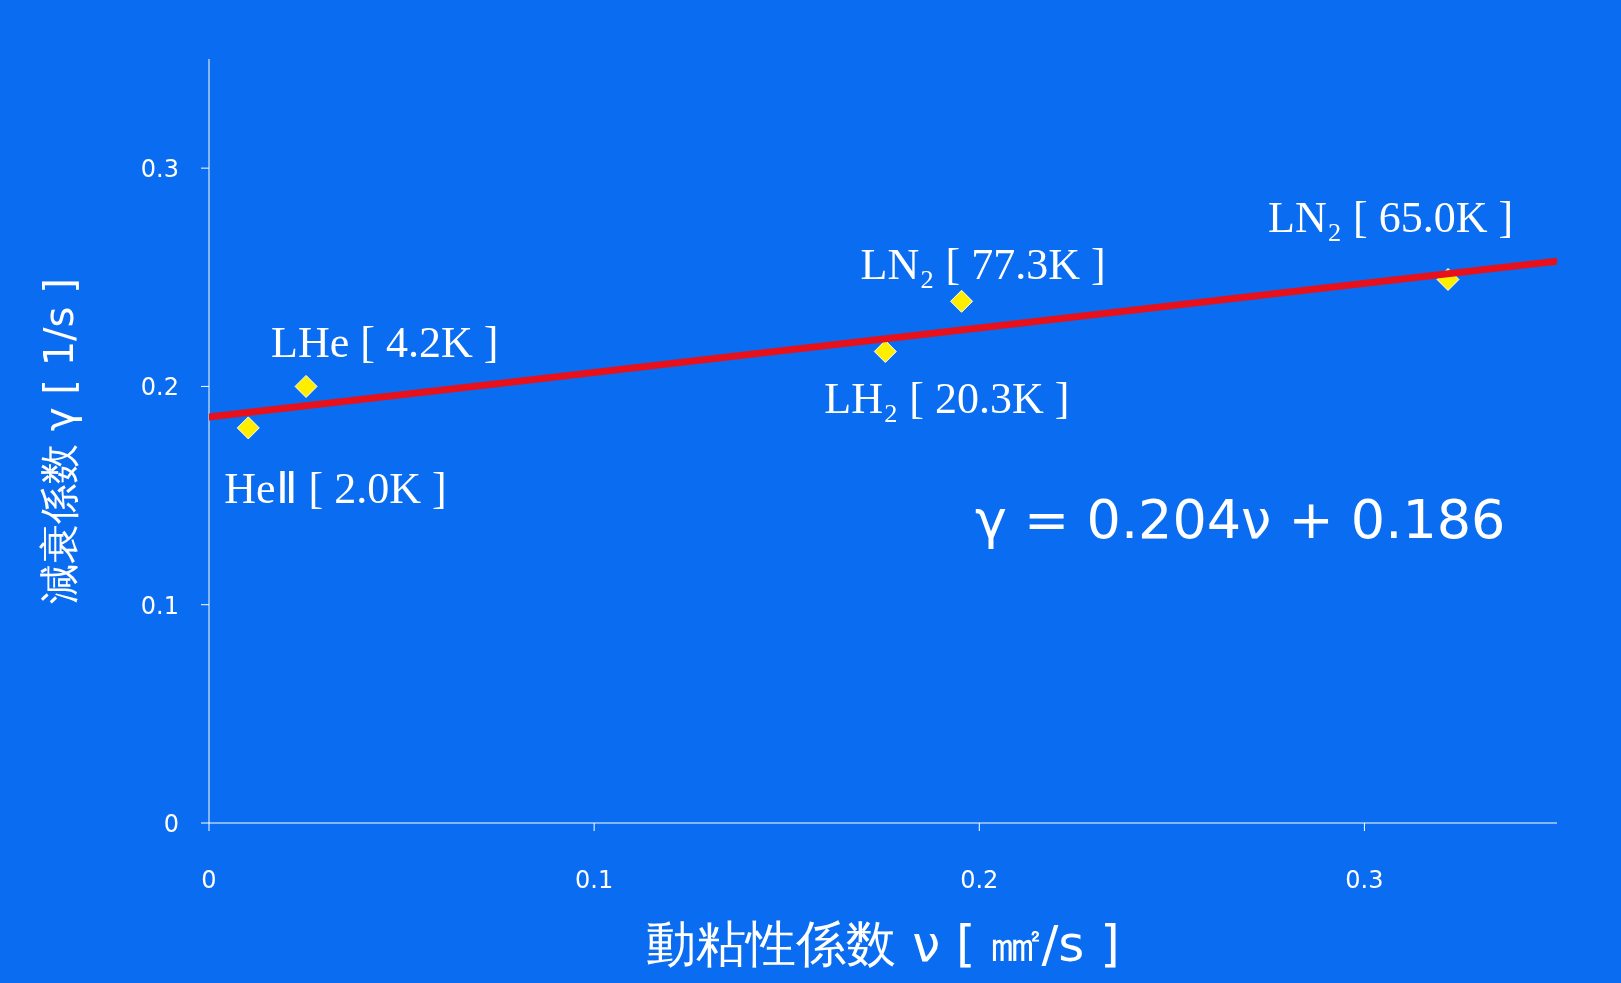 This screenshot has height=983, width=1621. Describe the element at coordinates (171, 824) in the screenshot. I see `y-tick-label: 0` at that location.